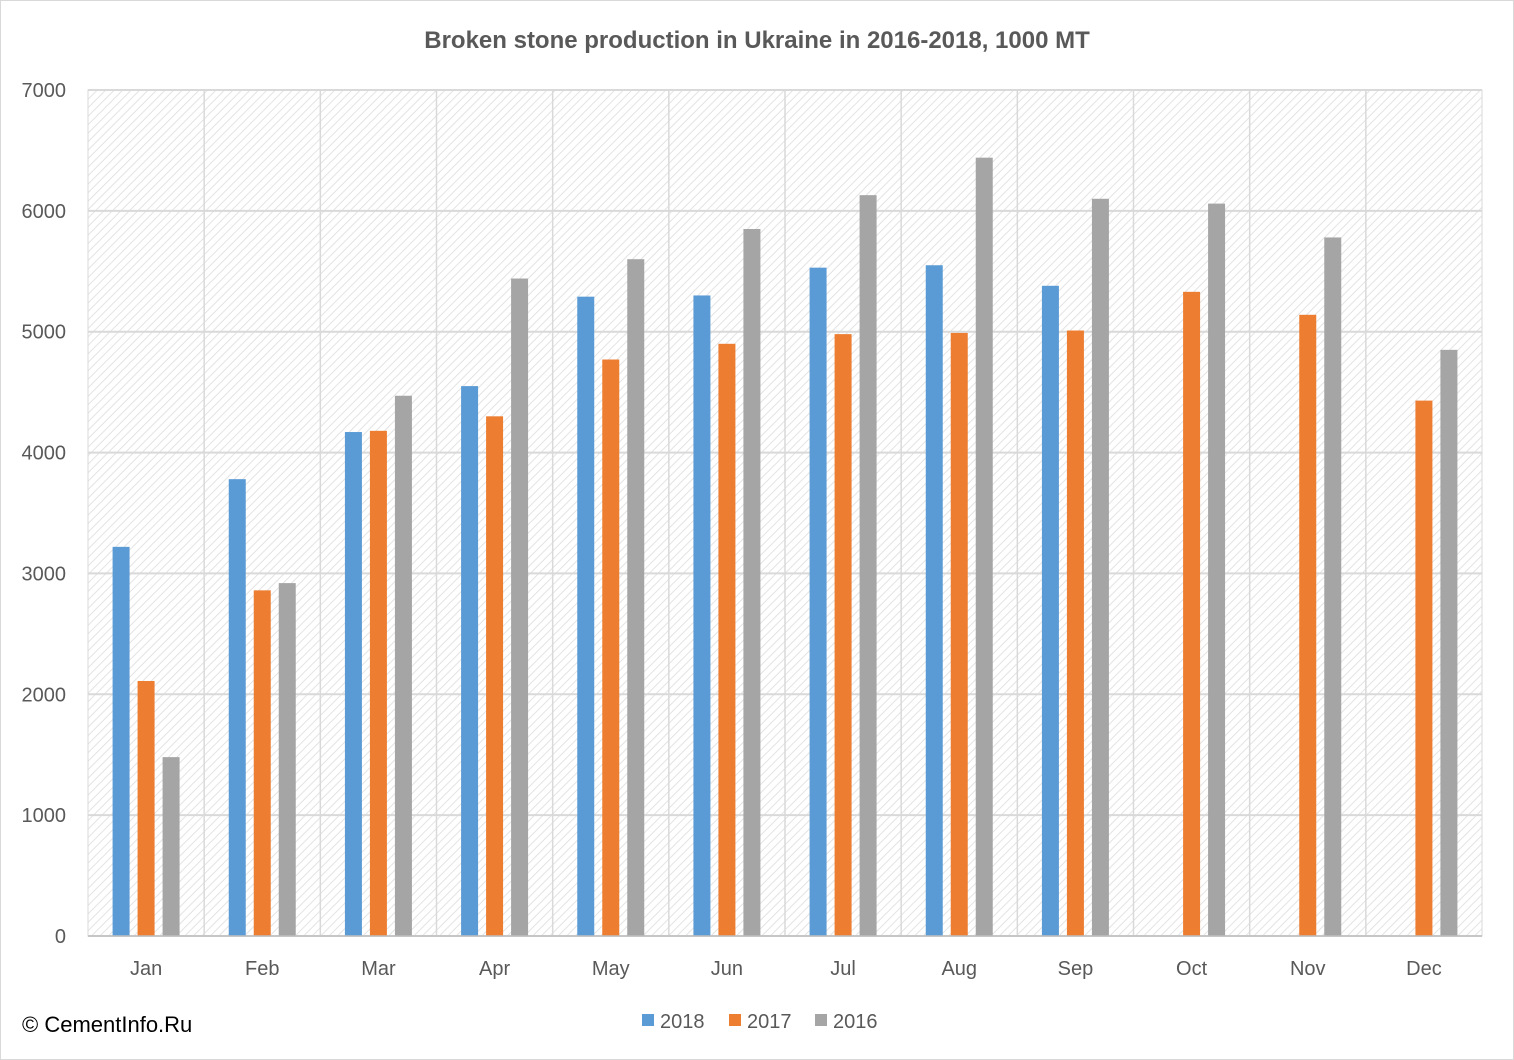  Describe the element at coordinates (1050, 610) in the screenshot. I see `bar-2018-Sep` at that location.